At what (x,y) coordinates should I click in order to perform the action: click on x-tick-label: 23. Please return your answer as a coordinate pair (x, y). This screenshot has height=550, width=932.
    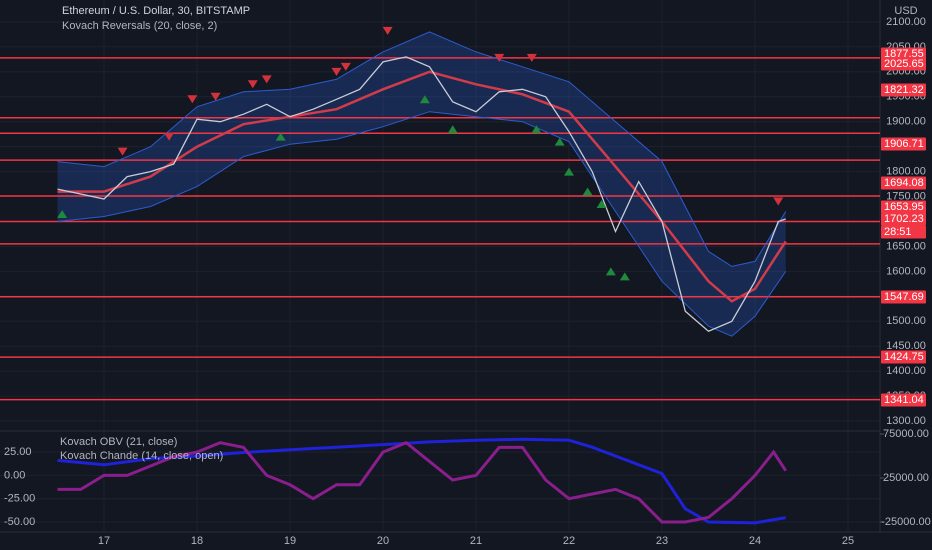
    Looking at the image, I should click on (662, 541).